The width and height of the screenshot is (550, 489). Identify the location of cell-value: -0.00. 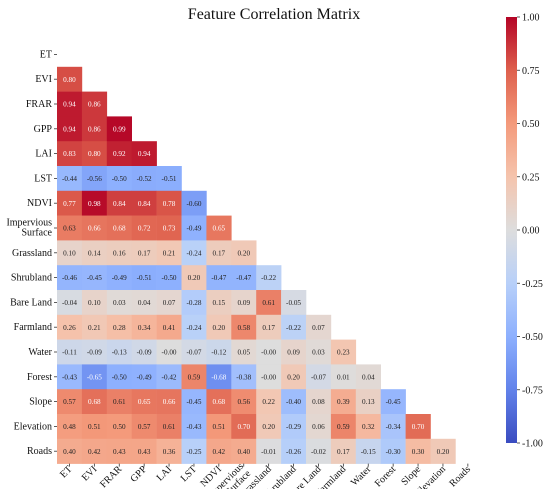
(268, 377).